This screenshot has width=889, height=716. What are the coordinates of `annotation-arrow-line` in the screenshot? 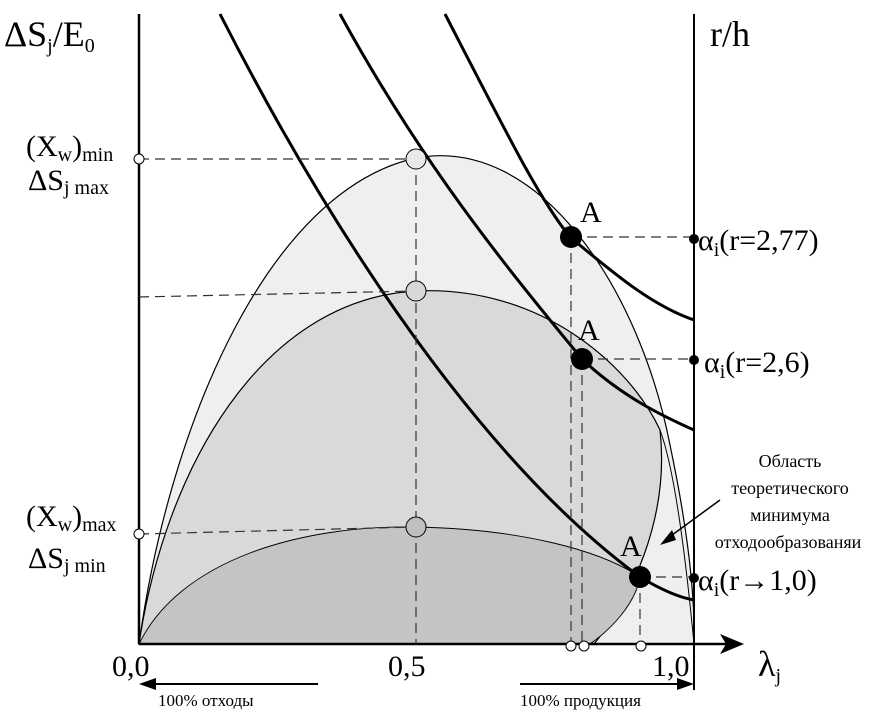 It's located at (694, 519).